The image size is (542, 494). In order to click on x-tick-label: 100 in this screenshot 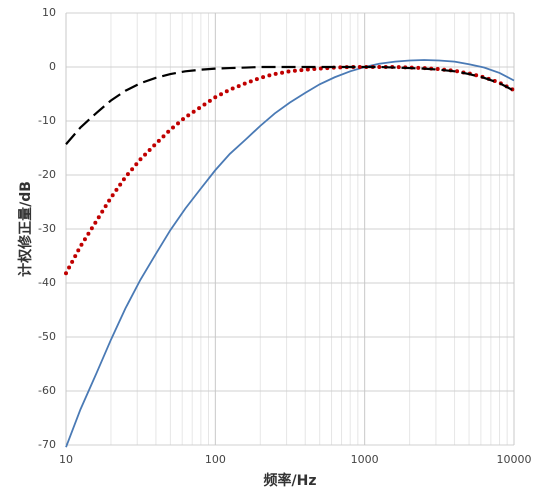, I will do `click(215, 459)`.